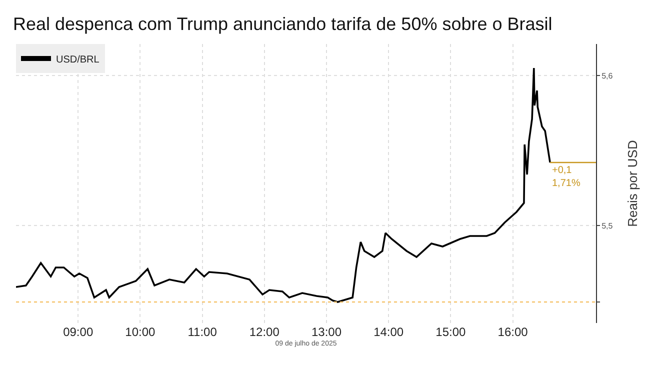 The width and height of the screenshot is (648, 383). I want to click on x-tick-label: 15:00, so click(451, 332).